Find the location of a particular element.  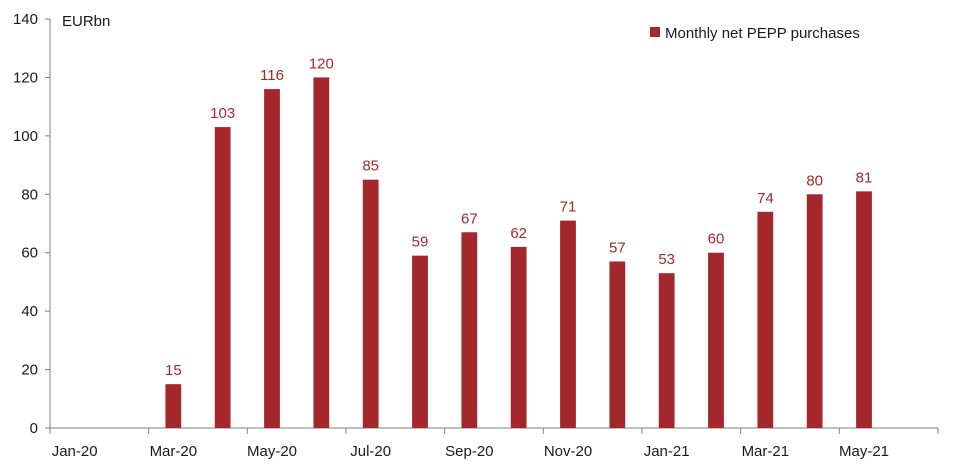

x-tick-label: Nov-20 is located at coordinates (568, 451).